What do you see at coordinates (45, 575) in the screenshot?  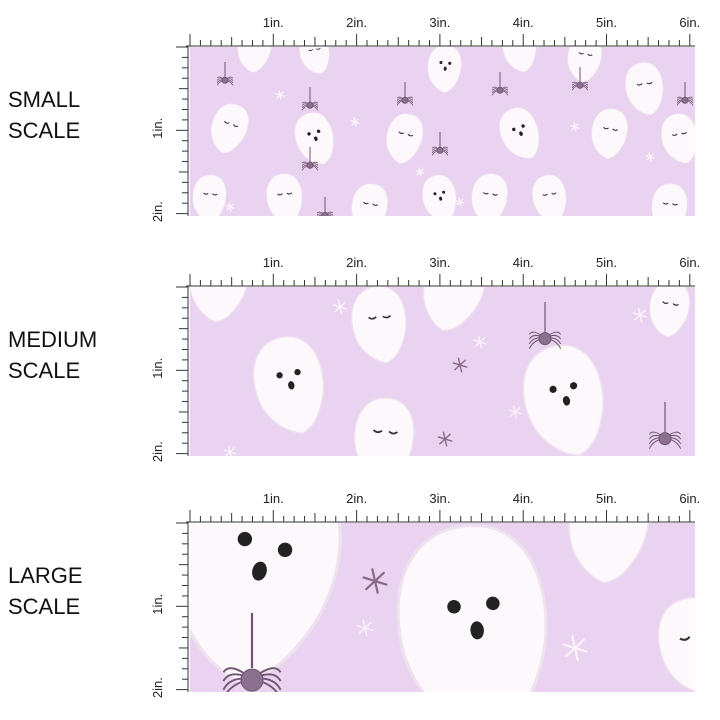 I see `scale-label: LARGE` at bounding box center [45, 575].